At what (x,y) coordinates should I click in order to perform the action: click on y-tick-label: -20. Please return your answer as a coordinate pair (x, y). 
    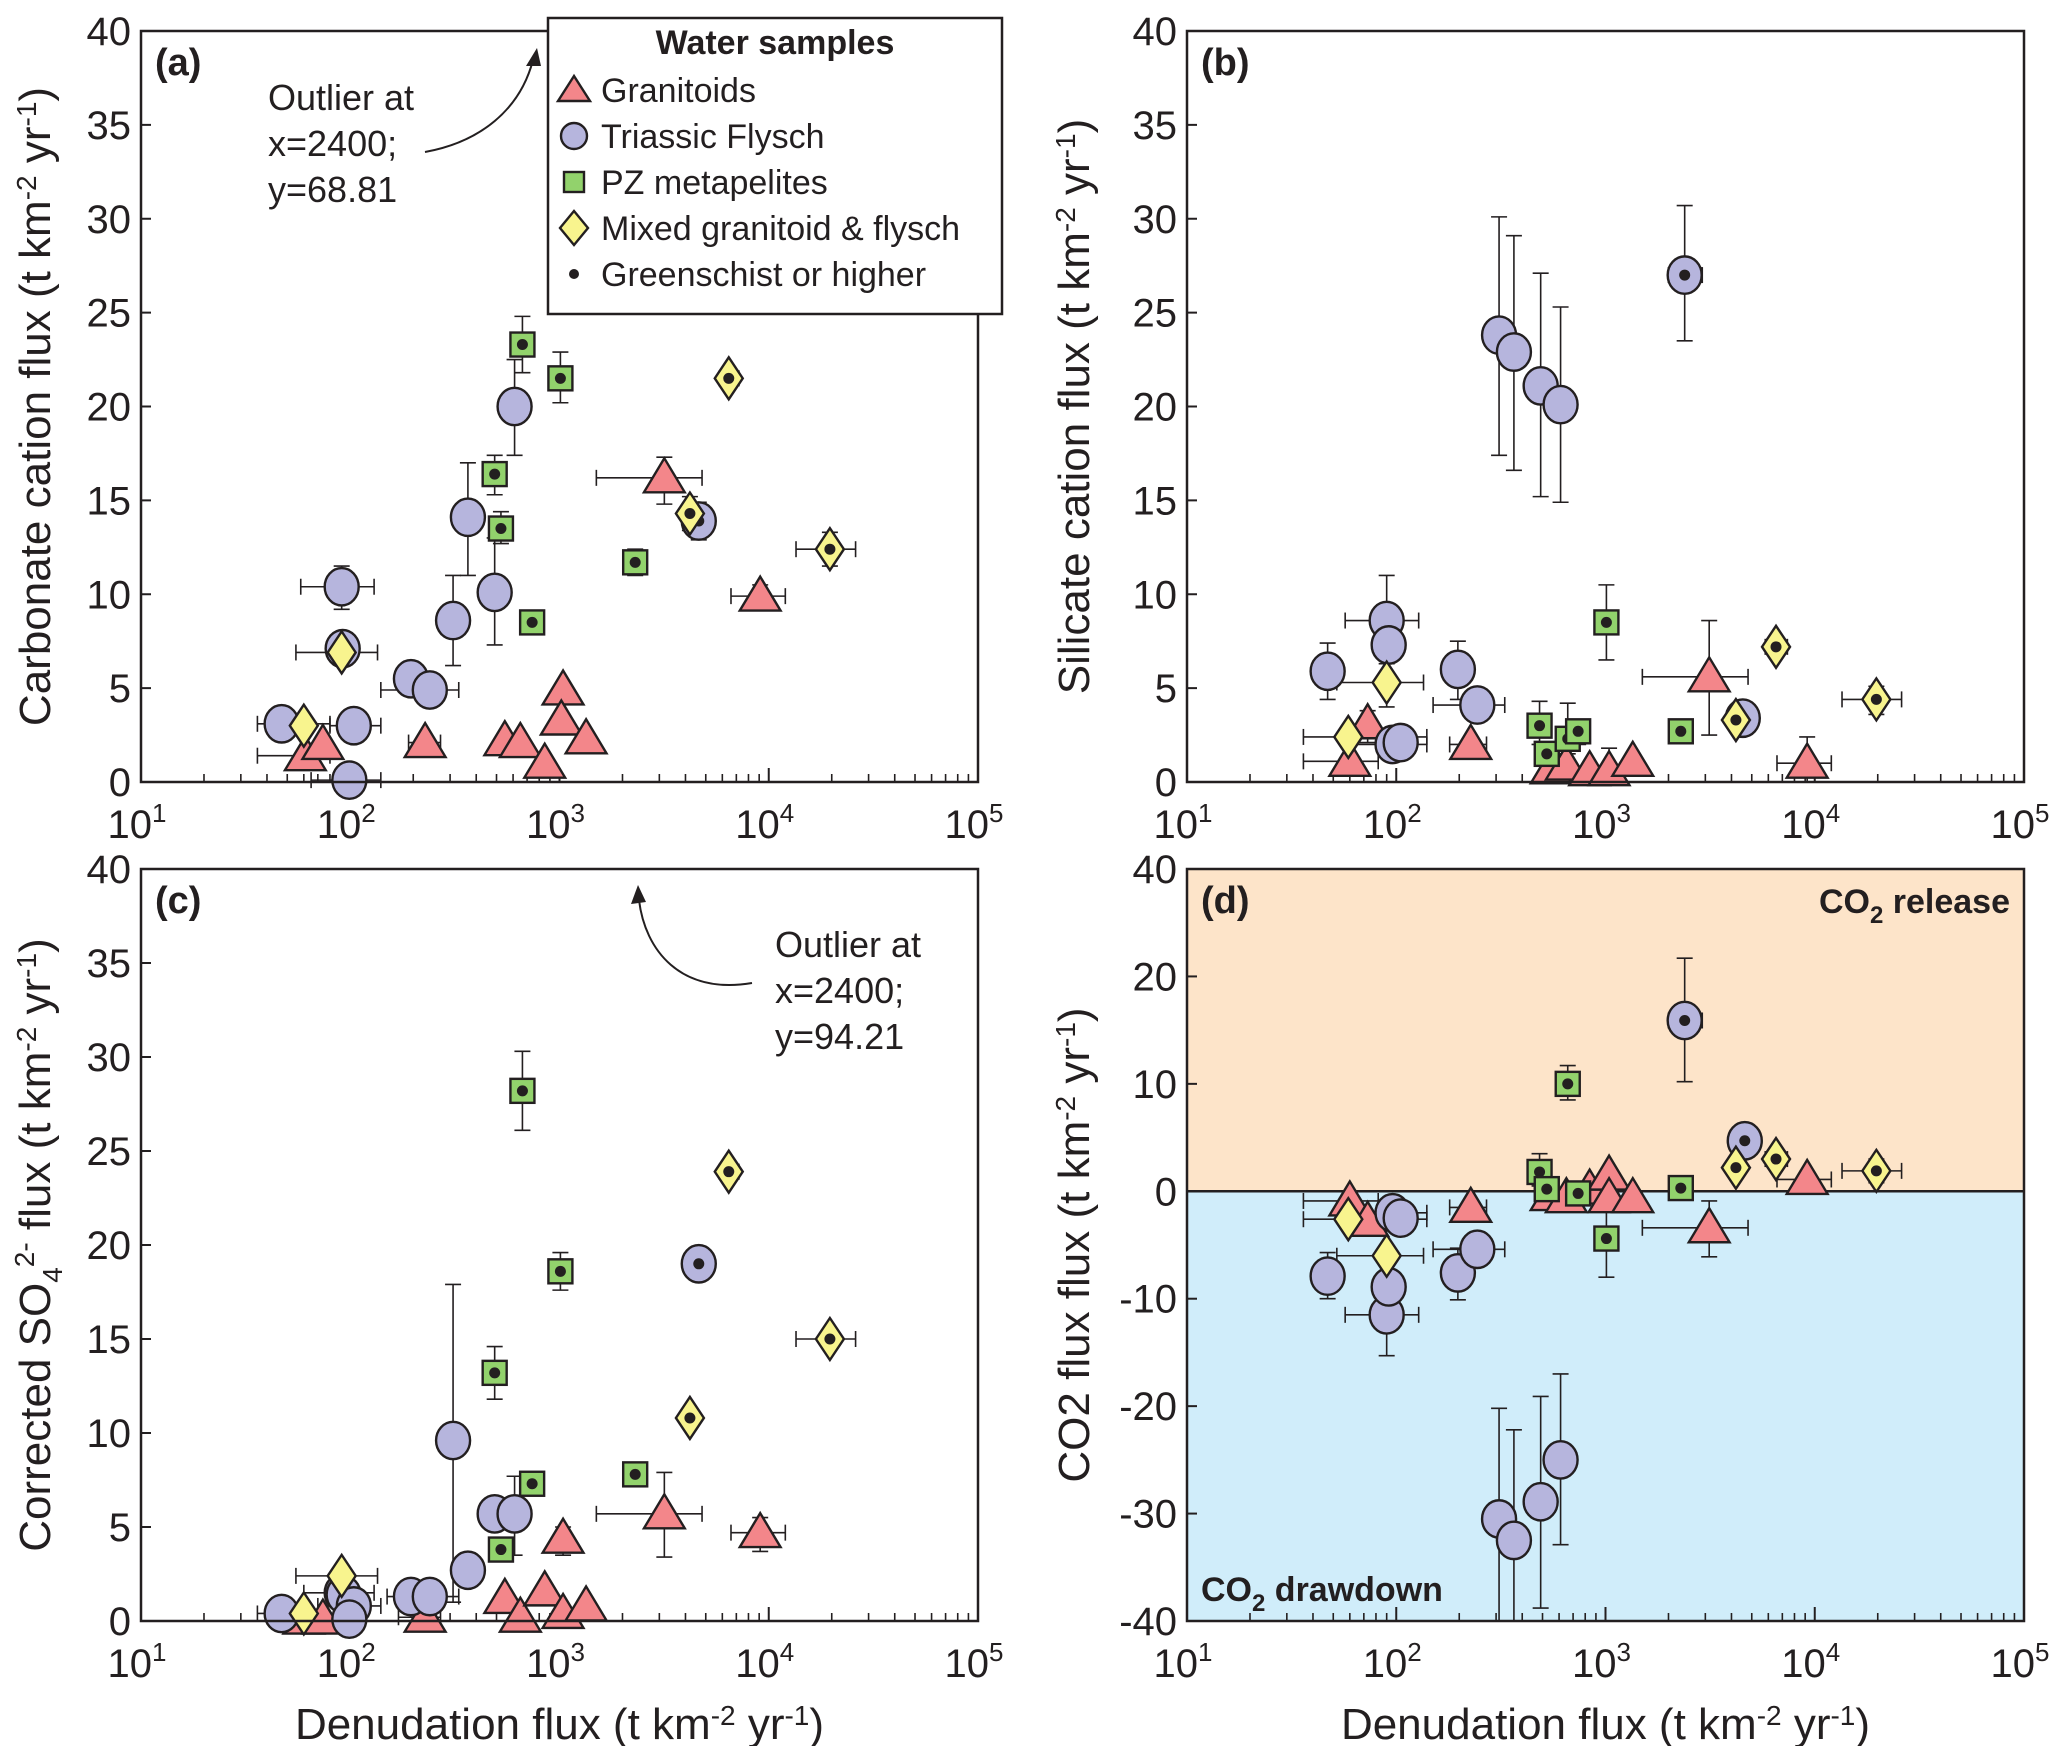
    Looking at the image, I should click on (1148, 1407).